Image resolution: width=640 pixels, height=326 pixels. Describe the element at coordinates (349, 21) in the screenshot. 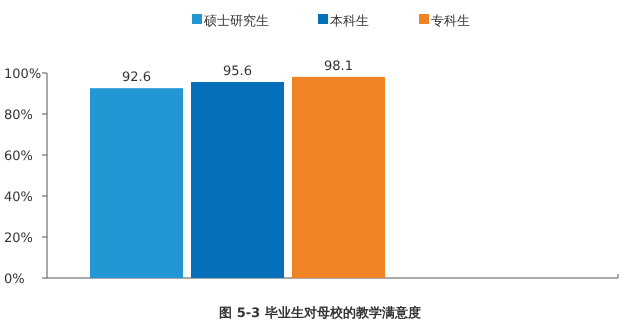

I see `legend-label: 本科生` at that location.